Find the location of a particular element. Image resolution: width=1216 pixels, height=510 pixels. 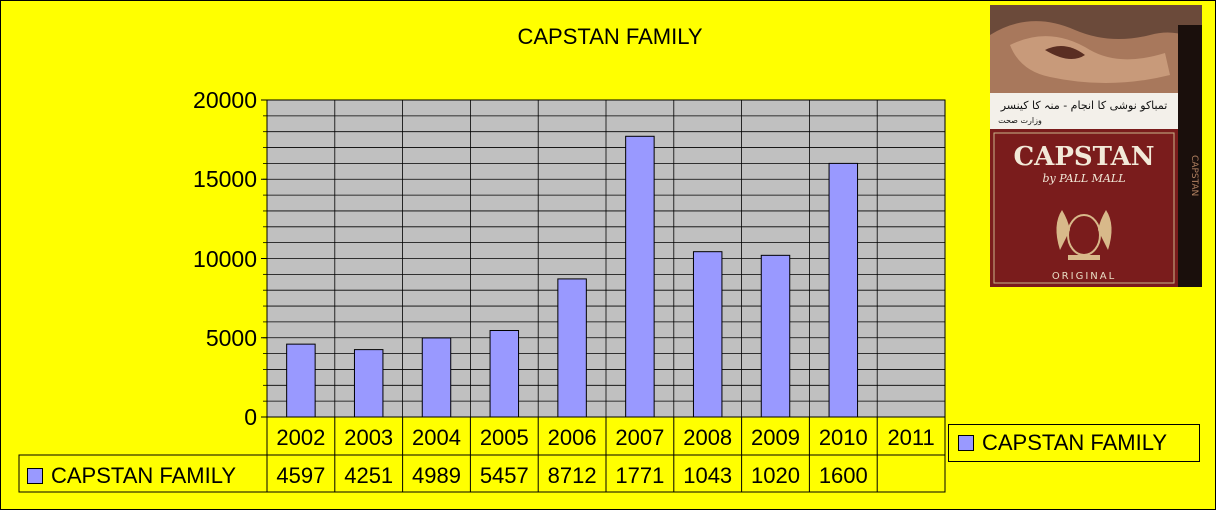

pack-variant-text: ORIGINAL is located at coordinates (1084, 276).